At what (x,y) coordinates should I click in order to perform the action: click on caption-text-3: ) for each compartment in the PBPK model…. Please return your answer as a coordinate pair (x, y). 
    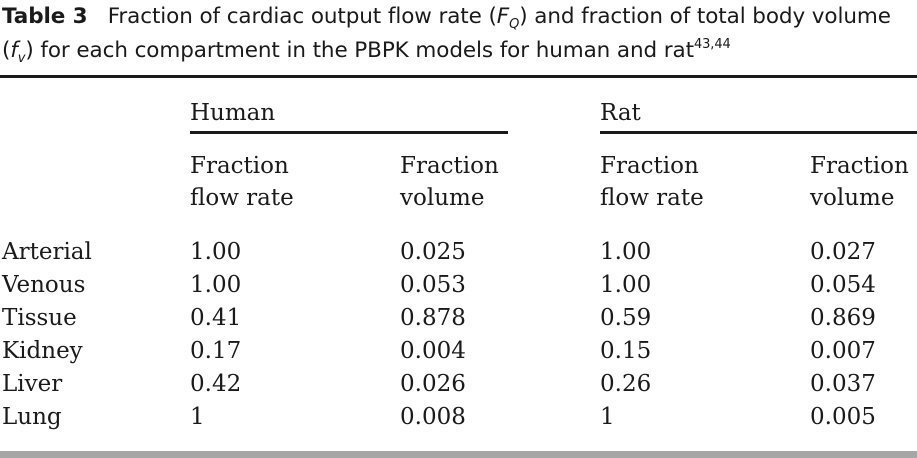
    Looking at the image, I should click on (359, 50).